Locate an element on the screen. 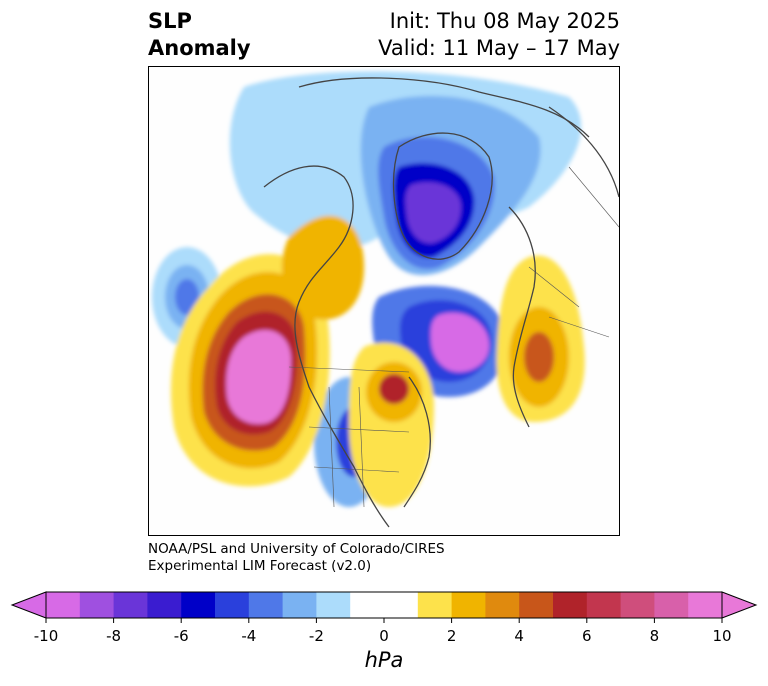 Image resolution: width=768 pixels, height=686 pixels. colorbar-ticks is located at coordinates (384, 620).